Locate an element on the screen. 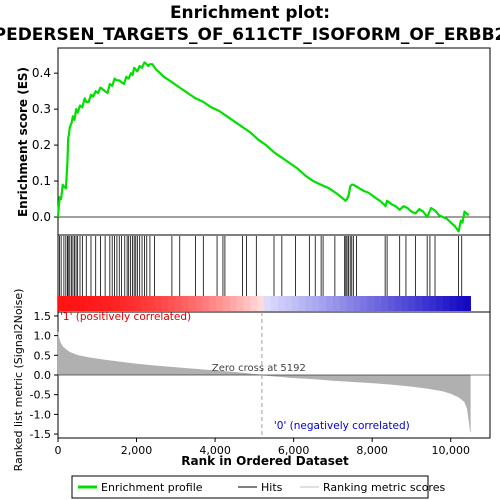 This screenshot has width=500, height=500. metric-y-tick-label: -1.5 is located at coordinates (40, 434).